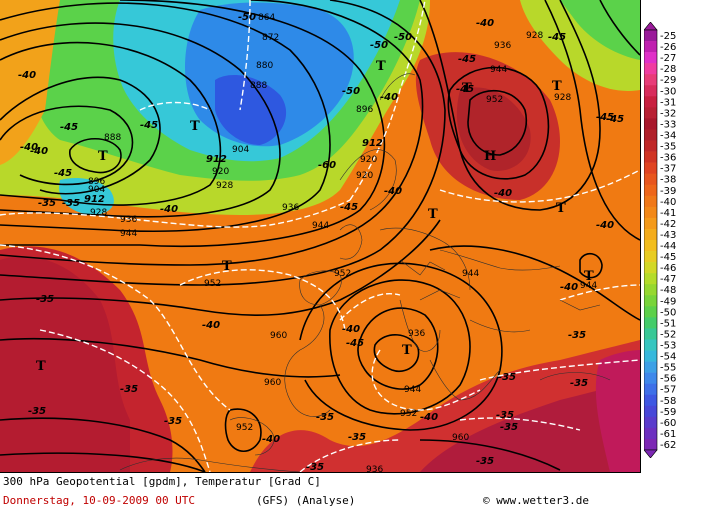  What do you see at coordinates (668, 368) in the screenshot?
I see `scale-label: -55` at bounding box center [668, 368].